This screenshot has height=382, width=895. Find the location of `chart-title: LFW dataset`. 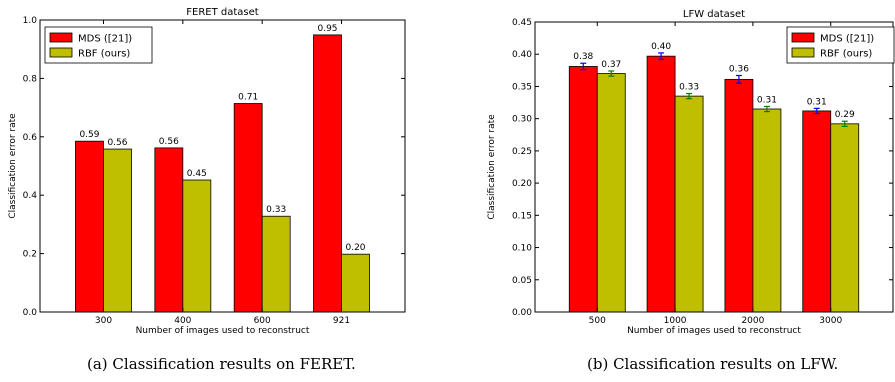

chart-title: LFW dataset is located at coordinates (714, 14).